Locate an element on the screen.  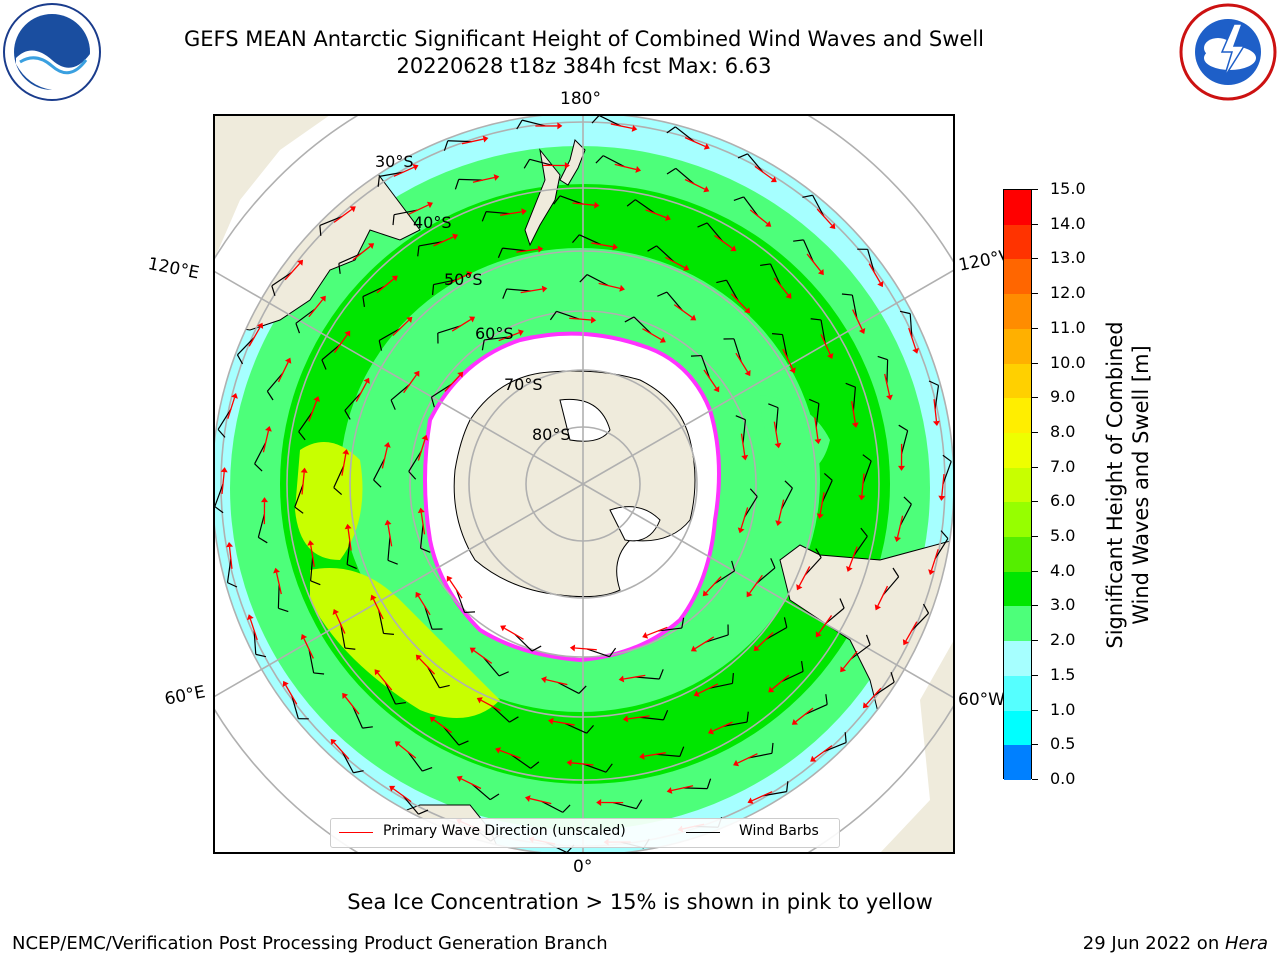
colorbar-tick: 5.0 is located at coordinates (1053, 536).